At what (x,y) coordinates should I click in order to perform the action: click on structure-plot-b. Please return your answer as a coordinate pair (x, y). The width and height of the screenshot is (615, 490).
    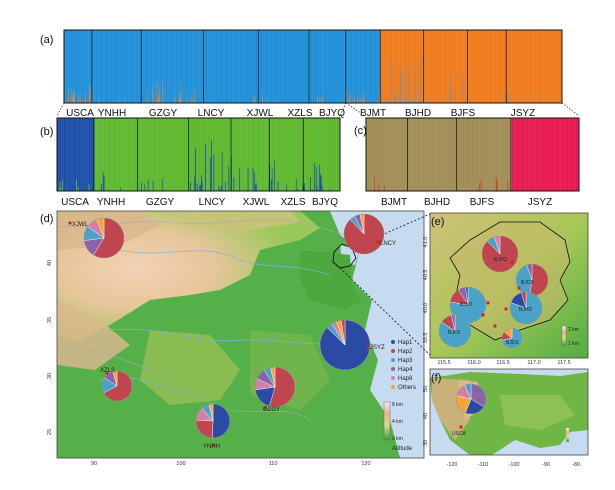
    Looking at the image, I should click on (198, 154).